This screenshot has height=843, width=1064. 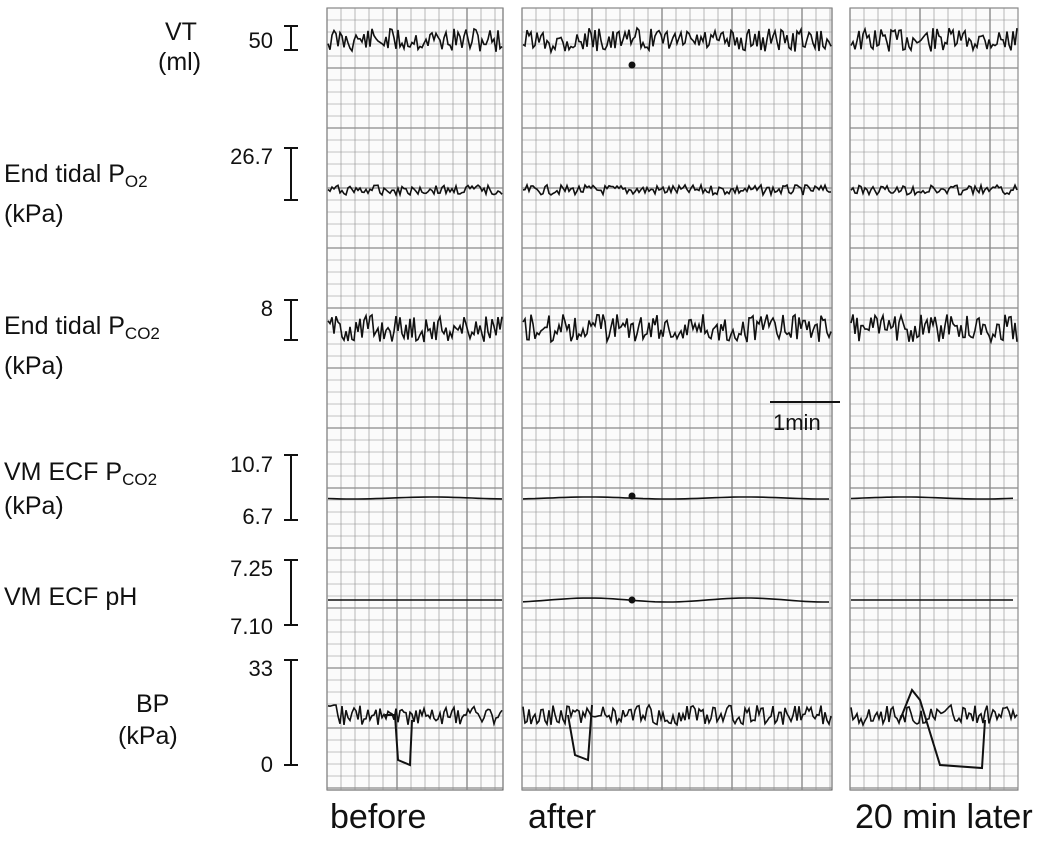 I want to click on label-vm-ecf-ph: VM ECF pH, so click(x=71, y=597).